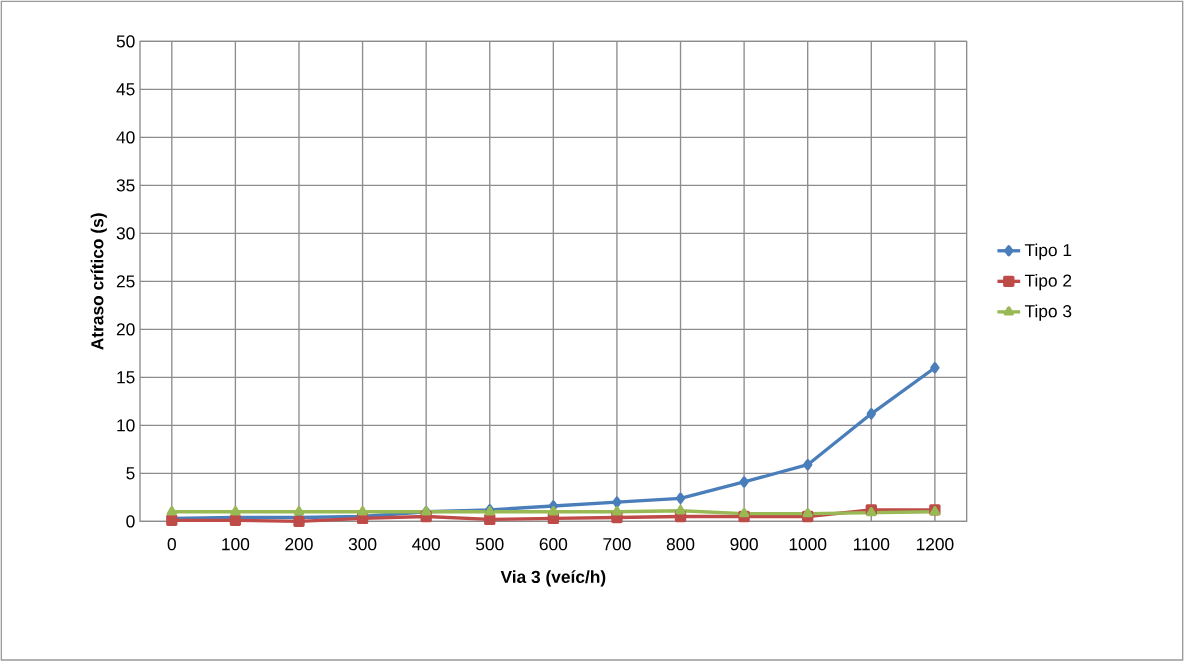 This screenshot has width=1184, height=661. I want to click on y-tick-label: 25, so click(125, 281).